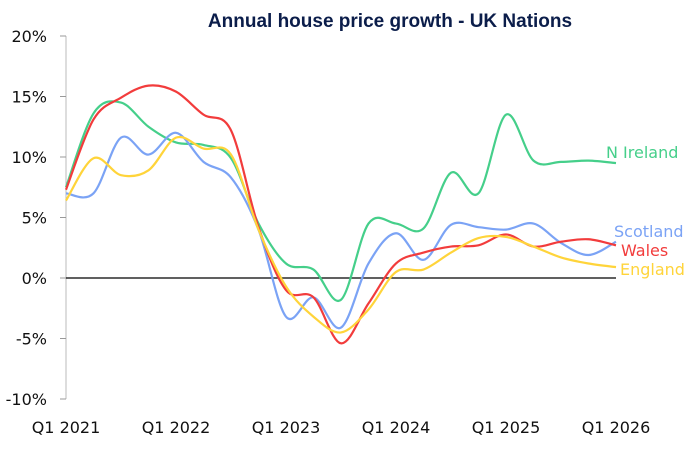  I want to click on series-label-england: England, so click(652, 269).